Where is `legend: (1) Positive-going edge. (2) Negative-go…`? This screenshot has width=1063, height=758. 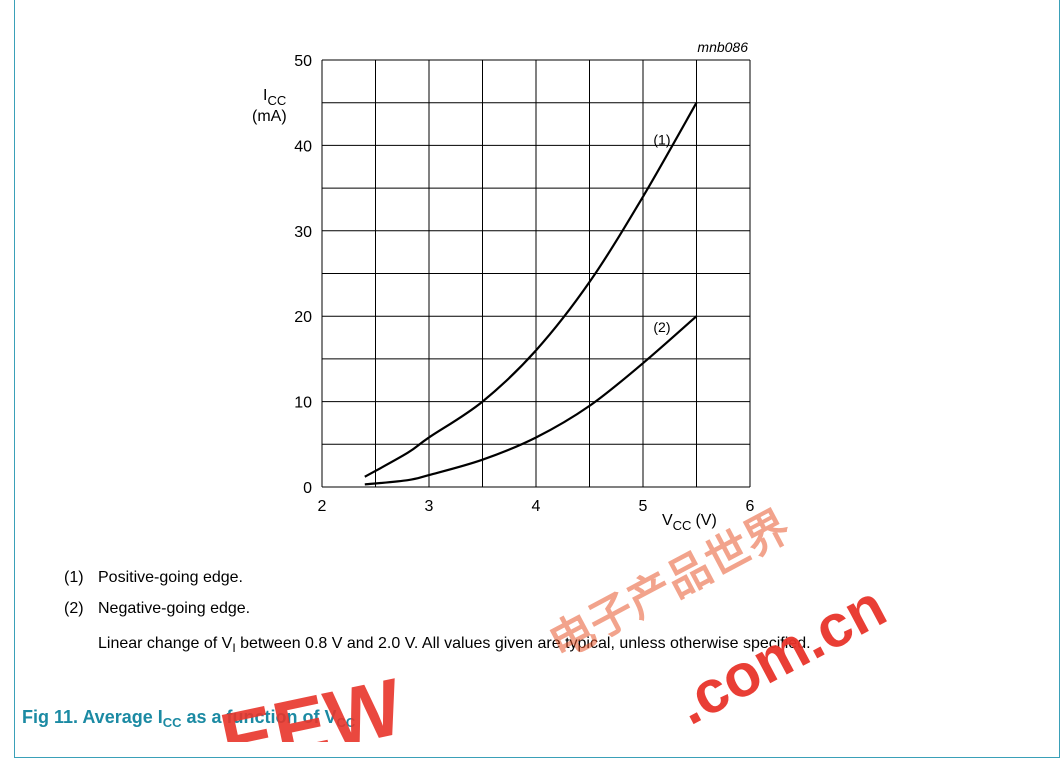
legend: (1) Positive-going edge. (2) Negative-go… is located at coordinates (157, 599).